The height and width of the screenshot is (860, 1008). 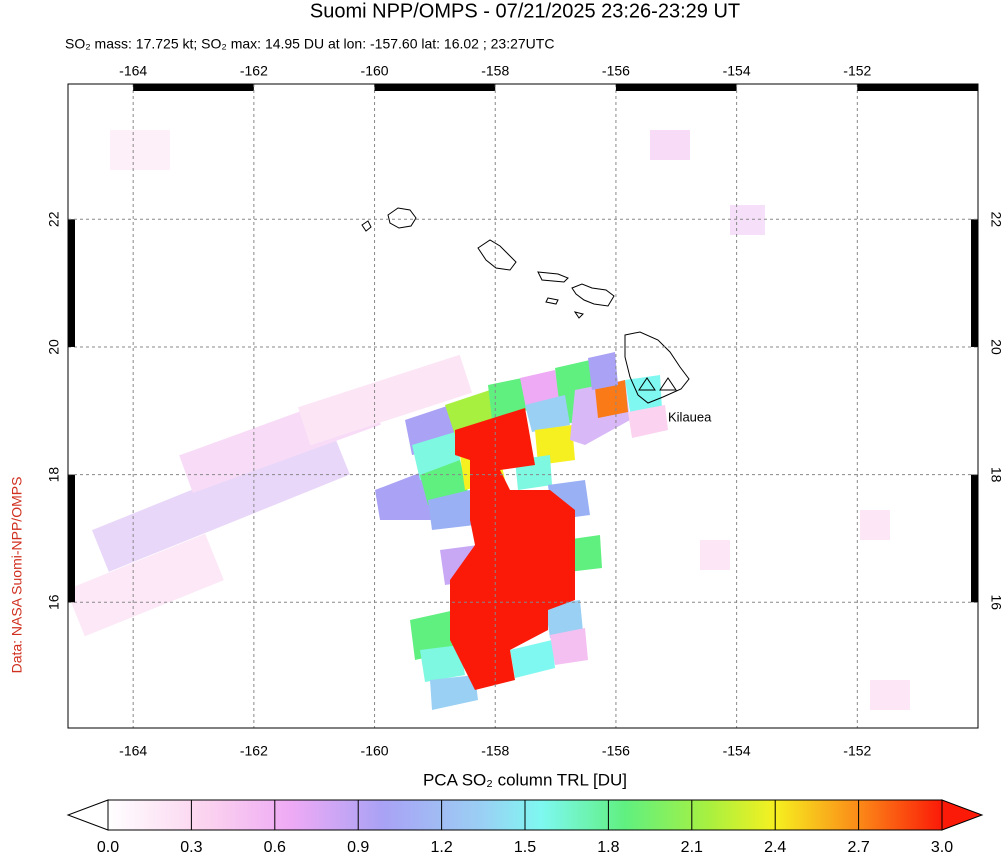 I want to click on colorbar-tick-label: 0.3, so click(x=191, y=847).